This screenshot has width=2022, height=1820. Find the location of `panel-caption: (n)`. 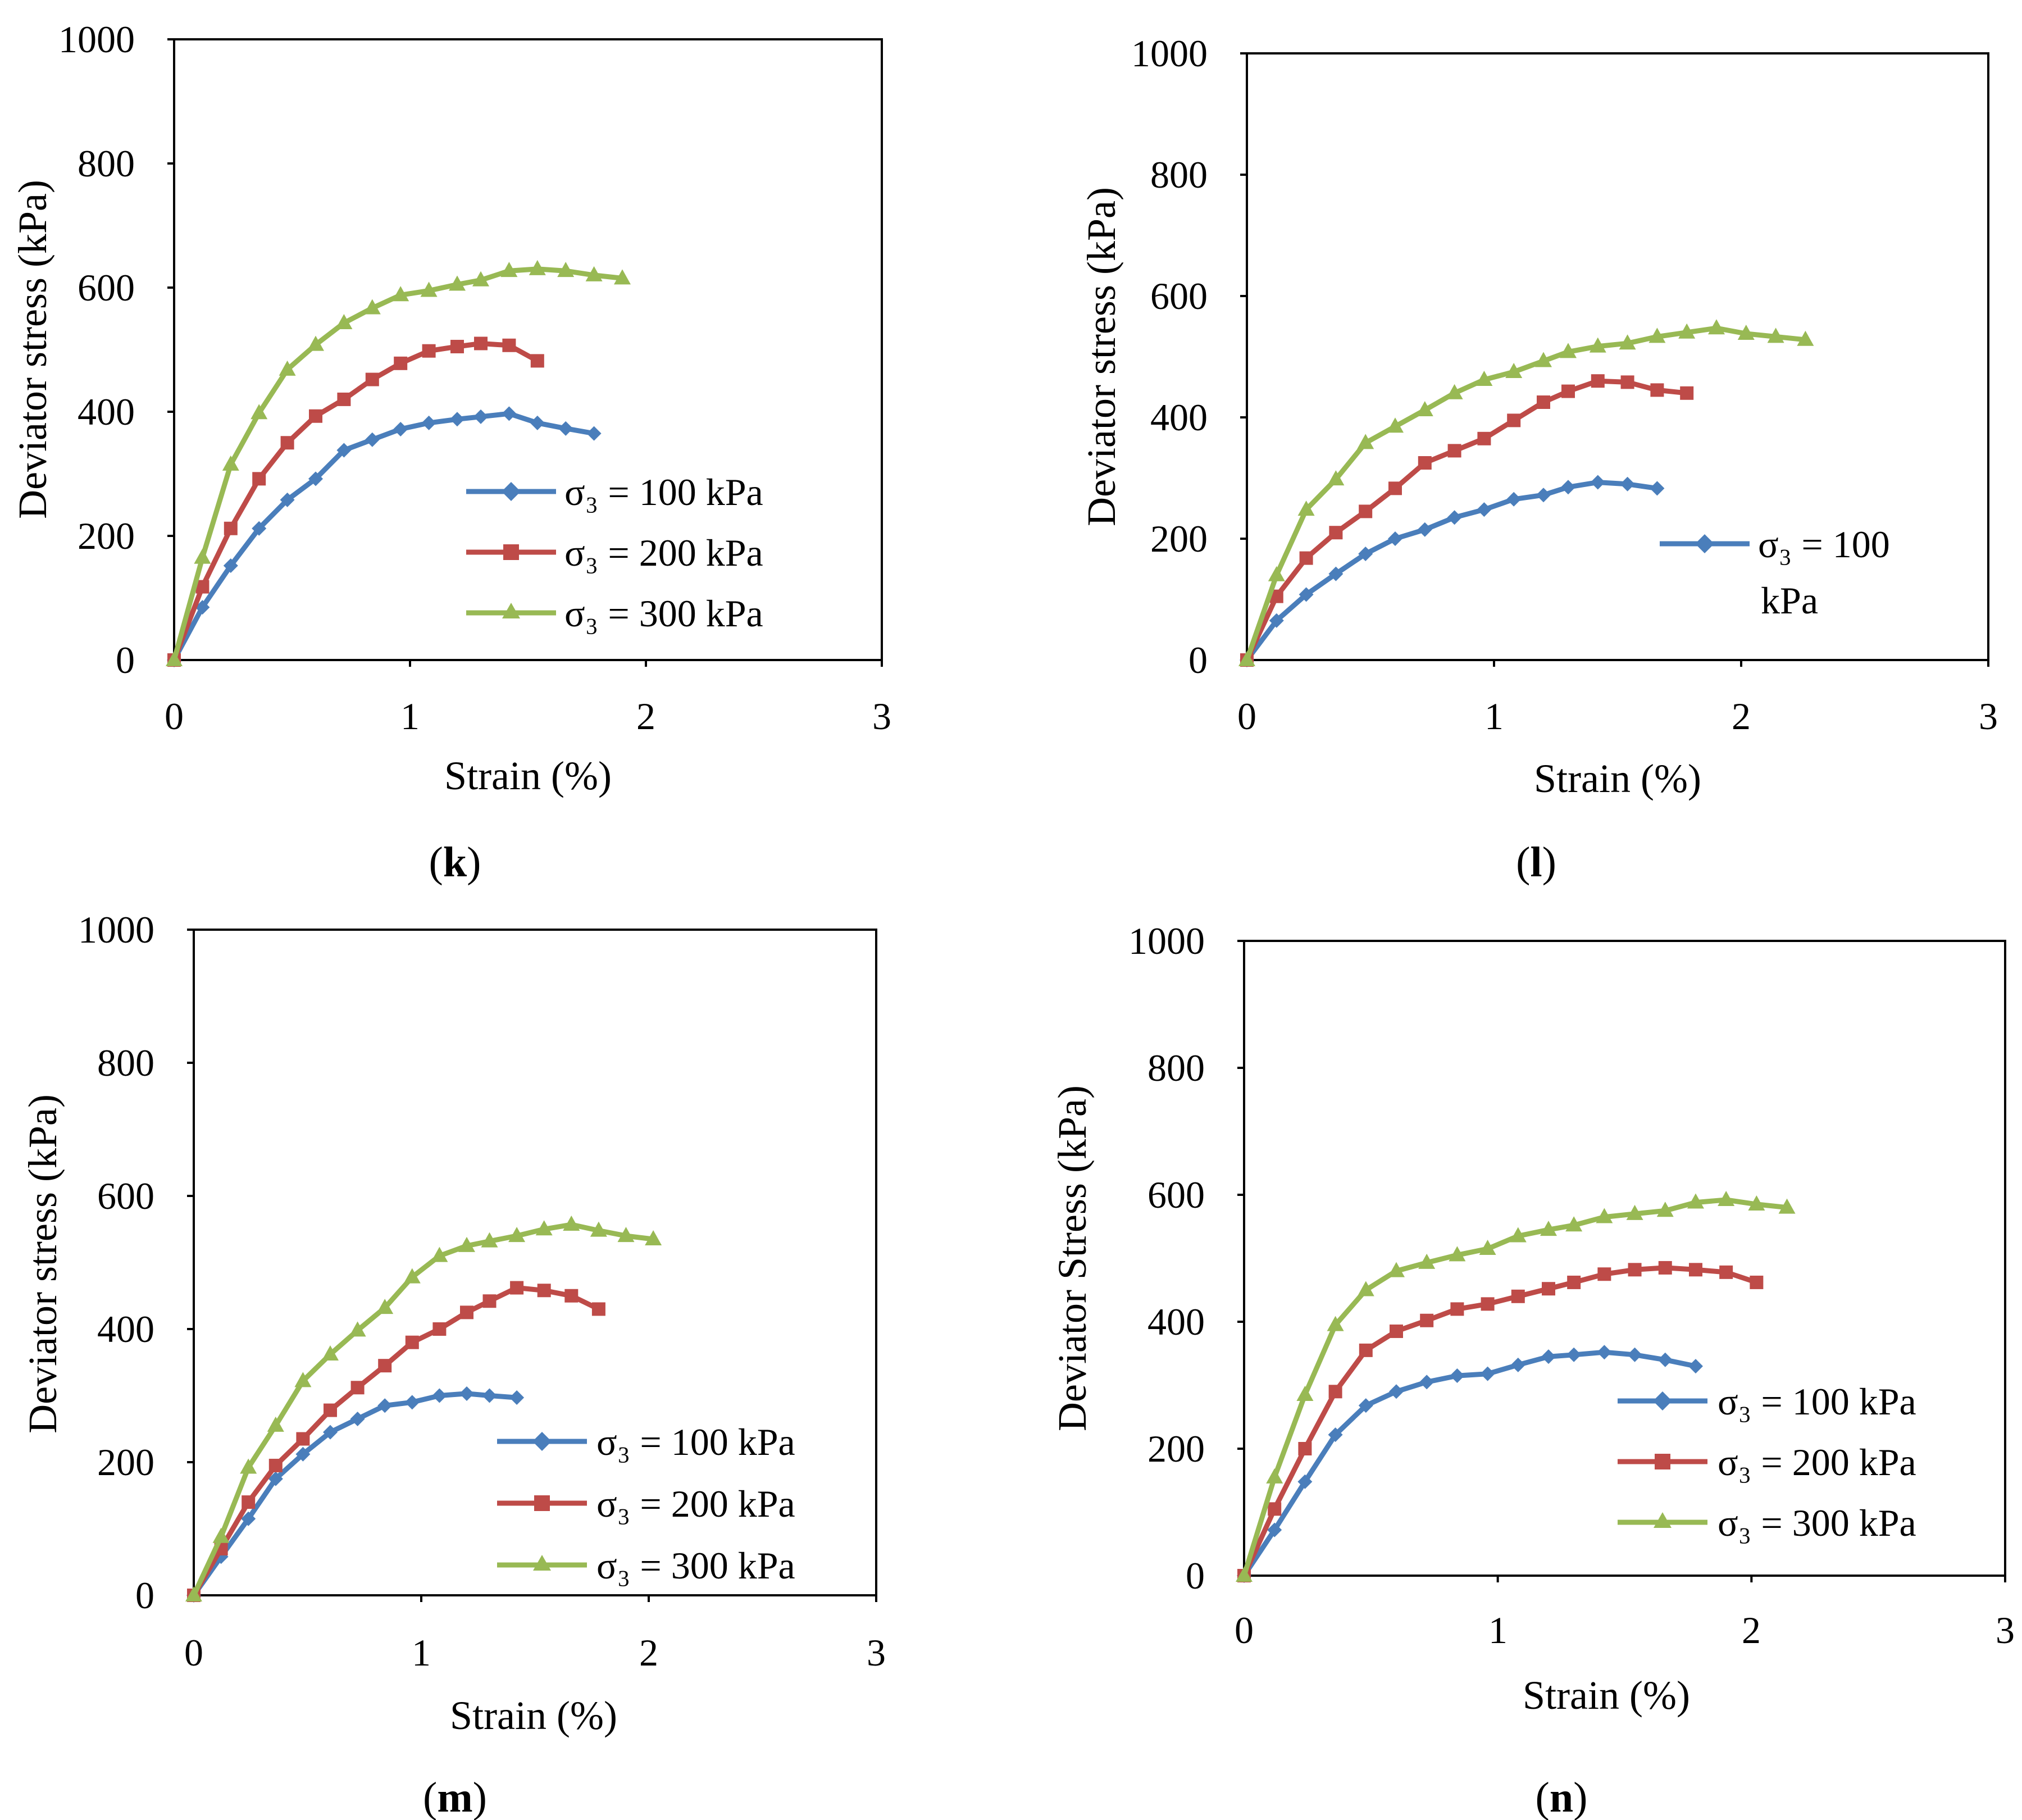

panel-caption: (n) is located at coordinates (1562, 1797).